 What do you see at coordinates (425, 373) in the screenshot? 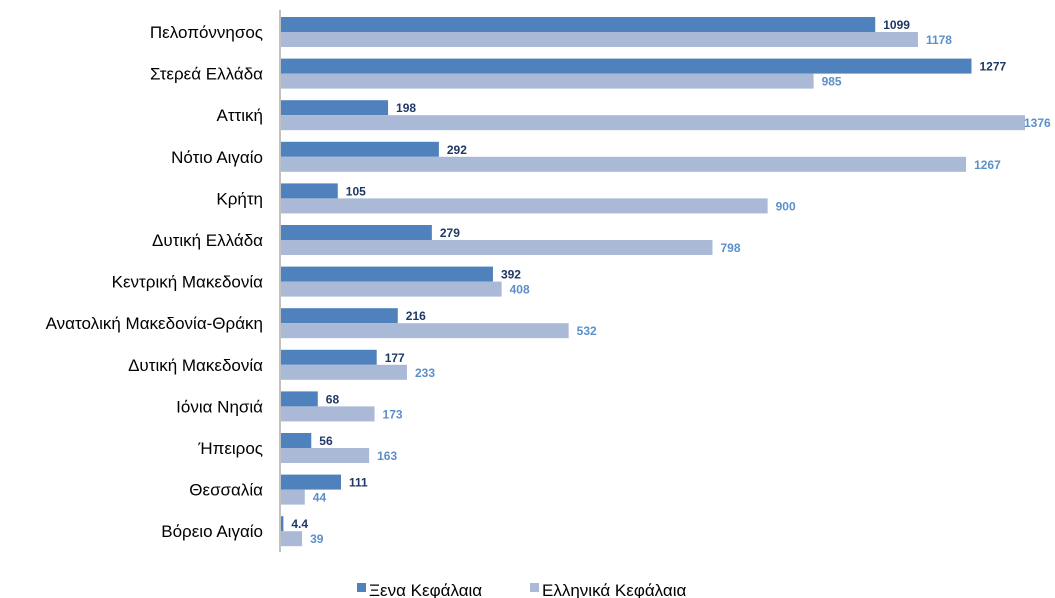
I see `value-label-ellinika: 233` at bounding box center [425, 373].